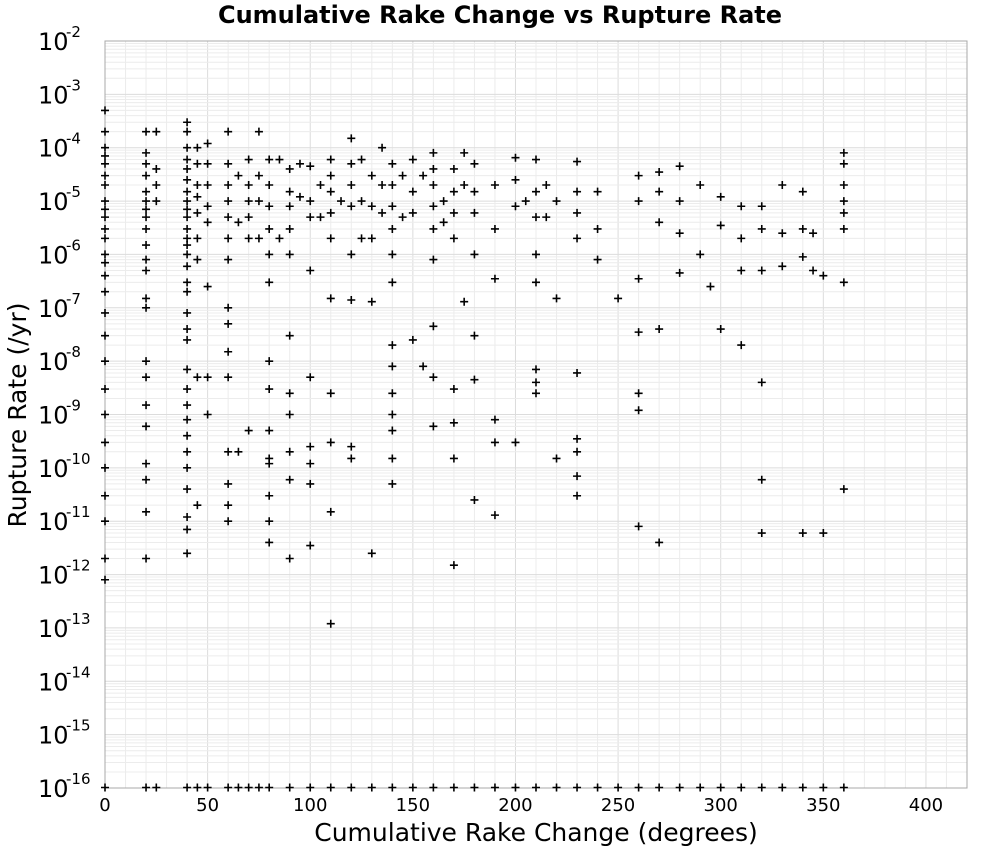 The image size is (1000, 850). Describe the element at coordinates (64, 466) in the screenshot. I see `y-tick-label: 10⁻¹⁰` at that location.